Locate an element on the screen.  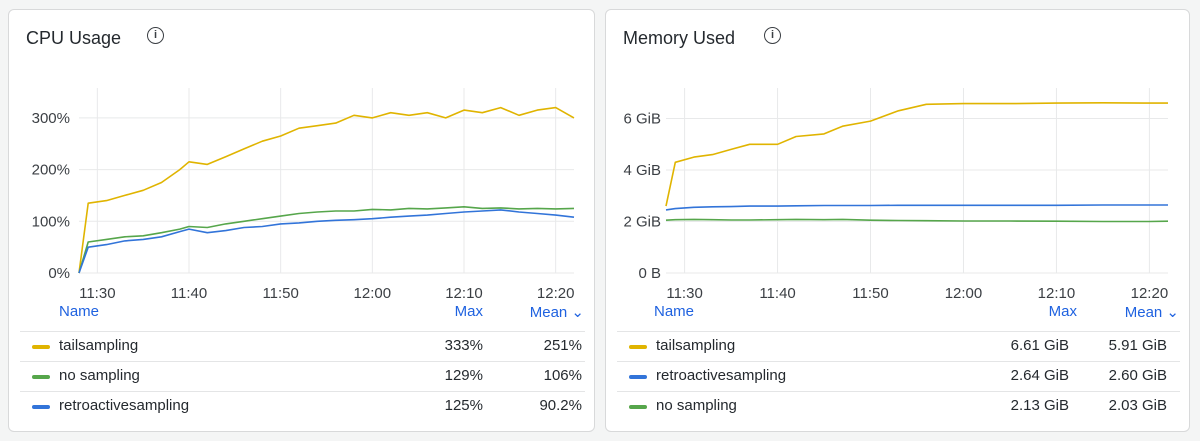
legend-max-value: 6.61 GiB is located at coordinates (1039, 345).